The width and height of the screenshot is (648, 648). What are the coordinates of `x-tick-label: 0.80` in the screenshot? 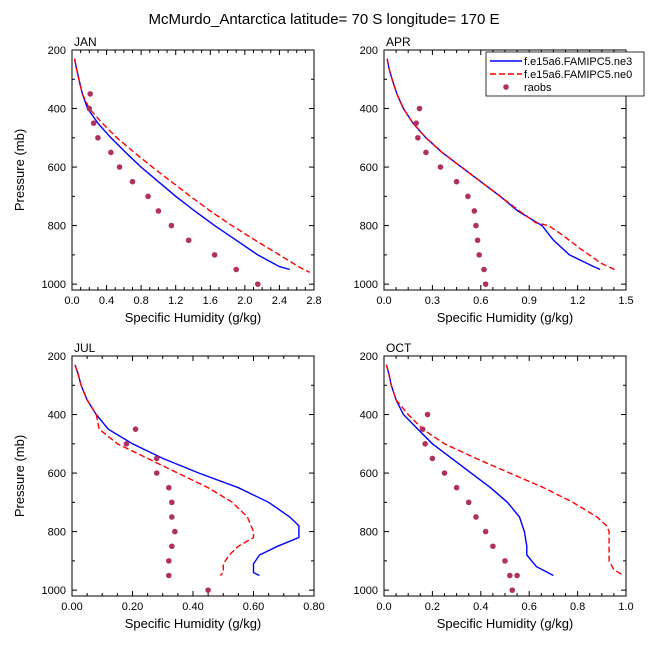 It's located at (313, 607).